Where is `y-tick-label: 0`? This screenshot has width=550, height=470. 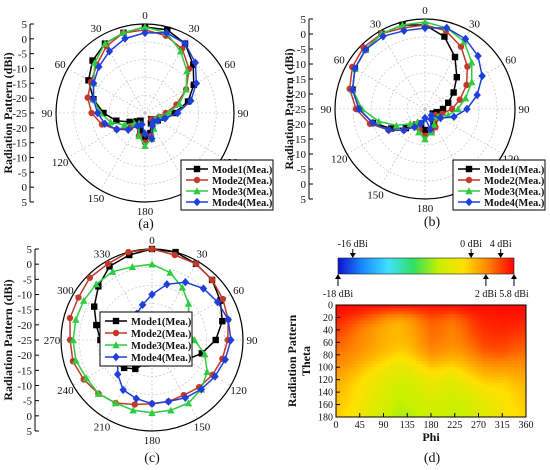 y-tick-label: 0 is located at coordinates (330, 306).